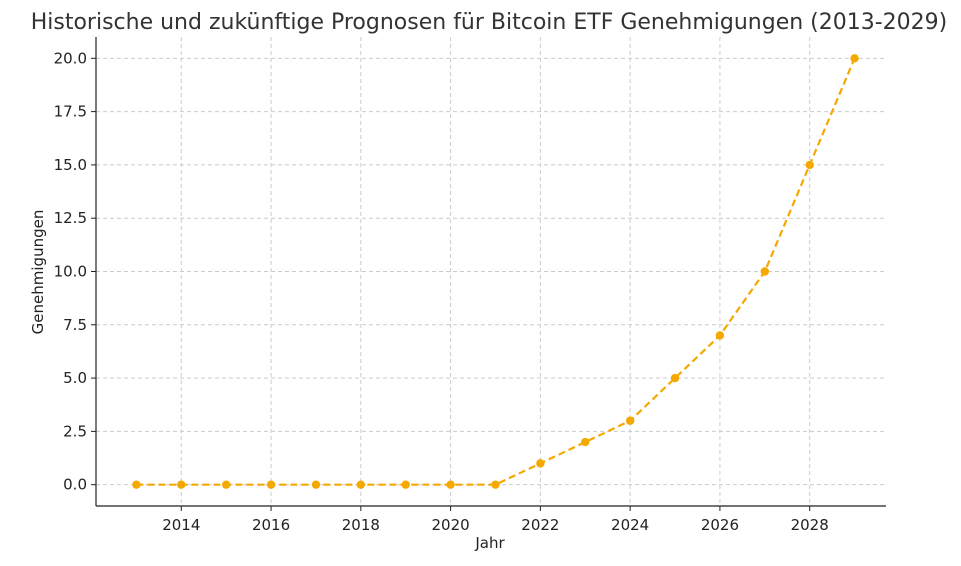 The image size is (961, 566). What do you see at coordinates (75, 431) in the screenshot?
I see `y-tick-label: 2.5` at bounding box center [75, 431].